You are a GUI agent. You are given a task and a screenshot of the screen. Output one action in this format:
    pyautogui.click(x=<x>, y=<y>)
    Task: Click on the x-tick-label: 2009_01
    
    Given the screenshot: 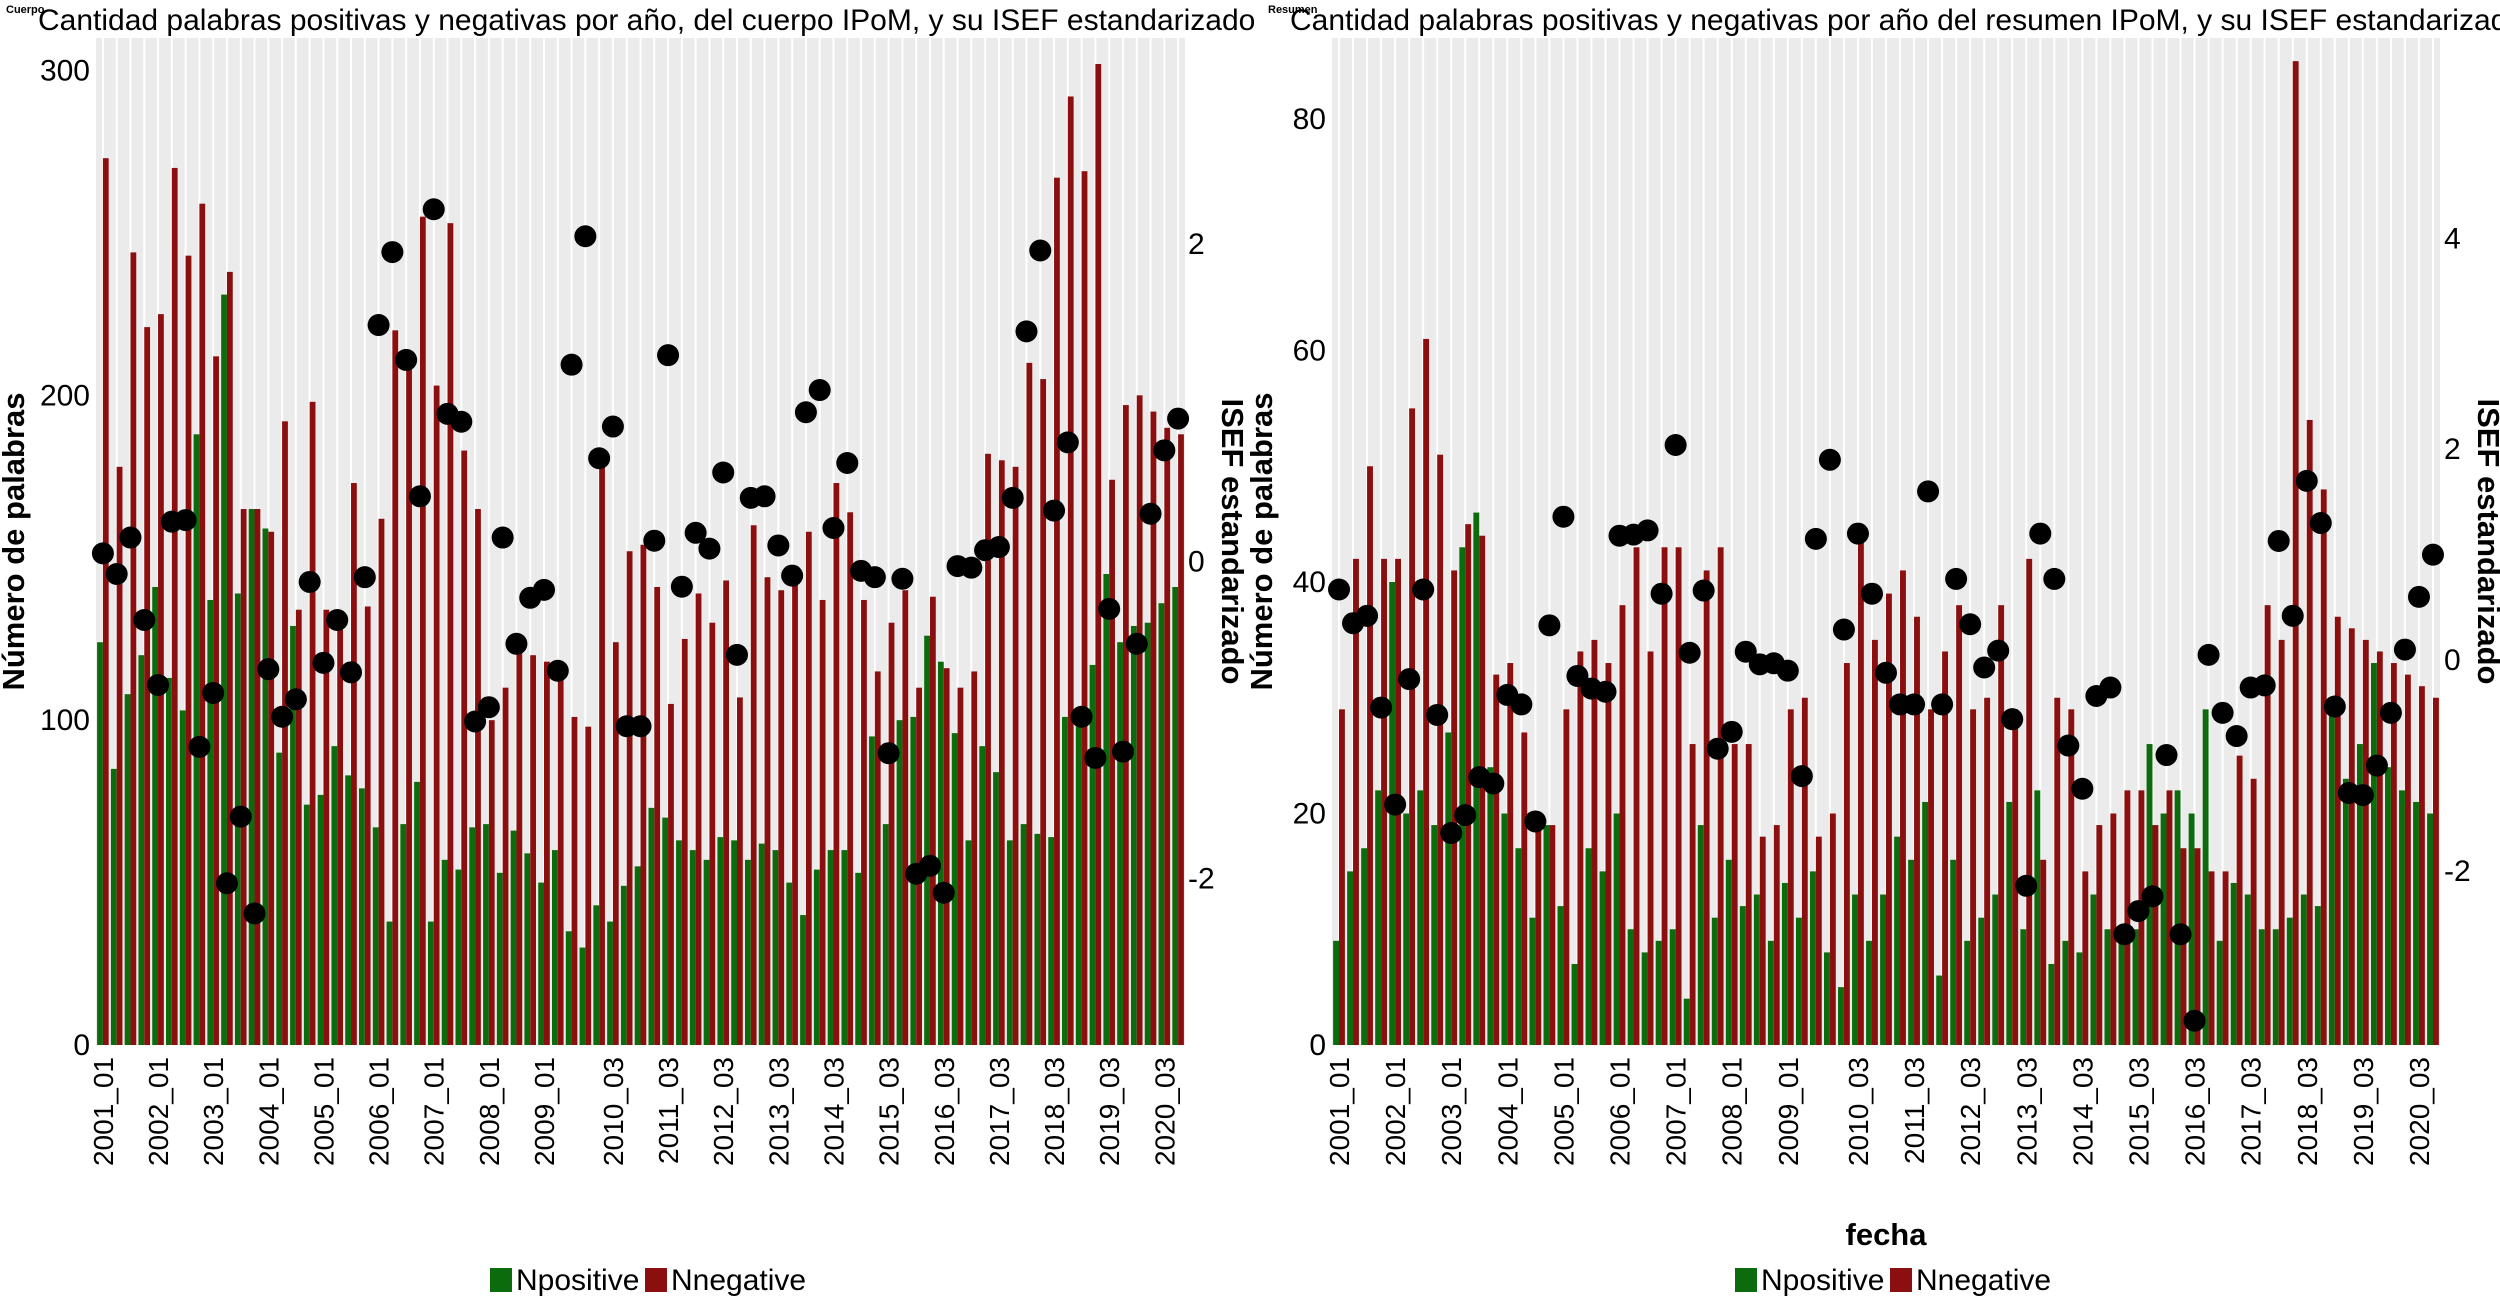 What is the action you would take?
    pyautogui.click(x=1788, y=1111)
    